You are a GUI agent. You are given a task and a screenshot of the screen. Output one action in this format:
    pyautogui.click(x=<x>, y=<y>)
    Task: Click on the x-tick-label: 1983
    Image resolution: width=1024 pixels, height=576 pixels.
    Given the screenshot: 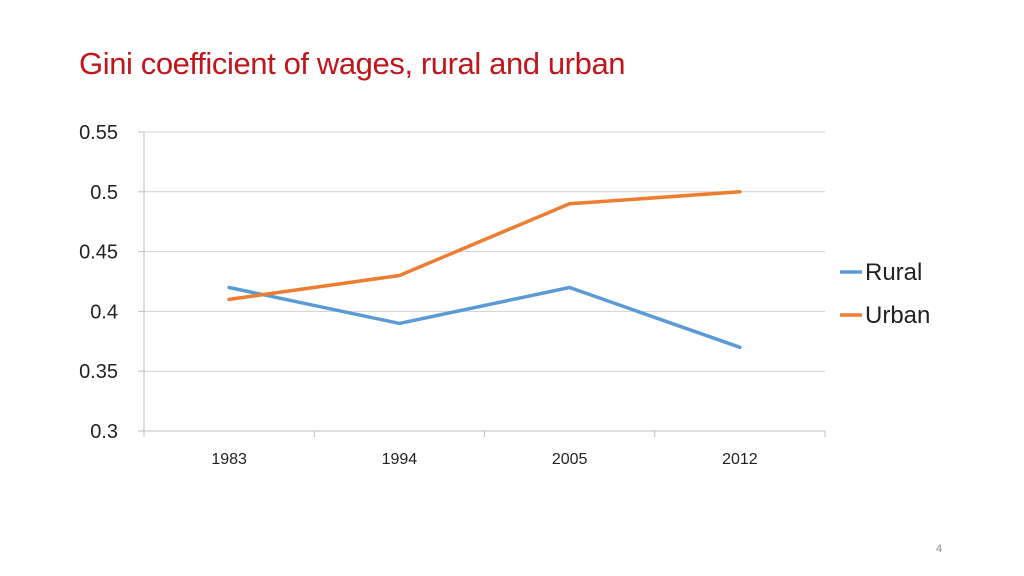 What is the action you would take?
    pyautogui.click(x=229, y=459)
    